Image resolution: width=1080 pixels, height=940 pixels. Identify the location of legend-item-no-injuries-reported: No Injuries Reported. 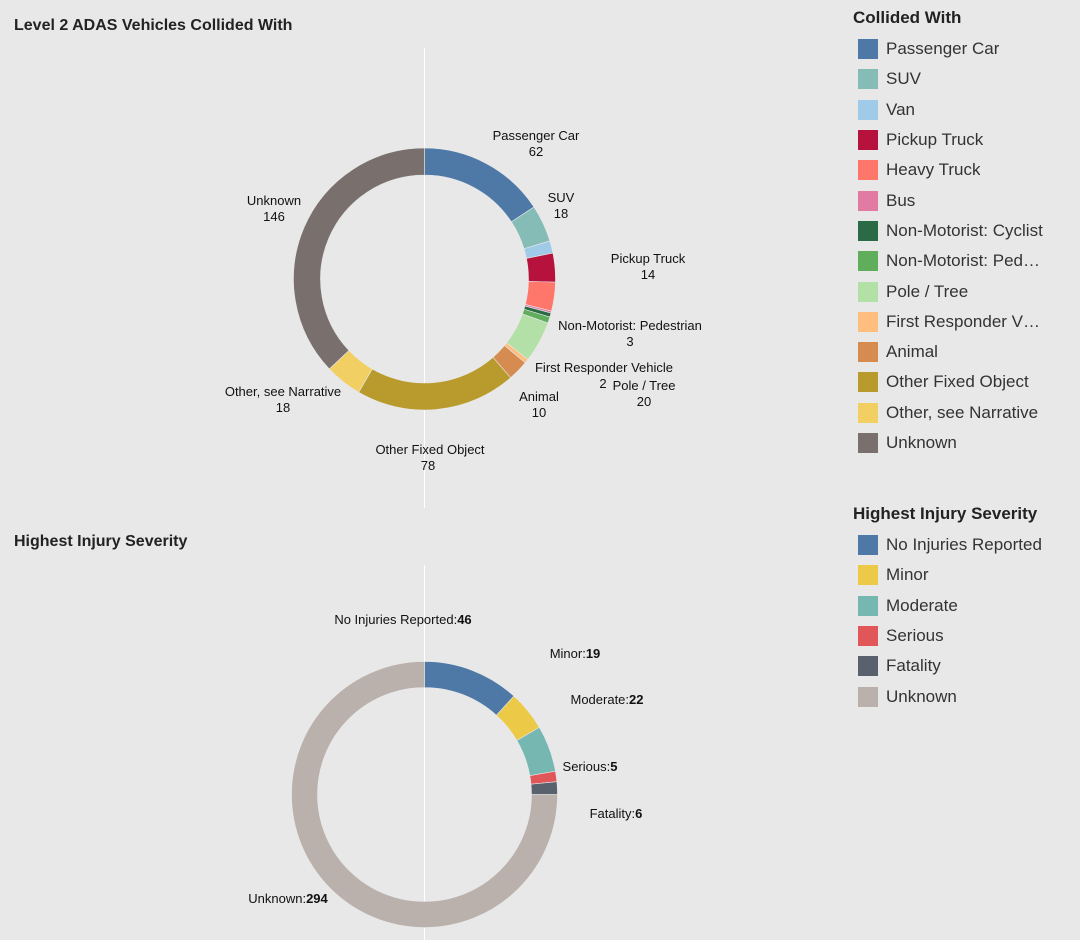
(947, 545).